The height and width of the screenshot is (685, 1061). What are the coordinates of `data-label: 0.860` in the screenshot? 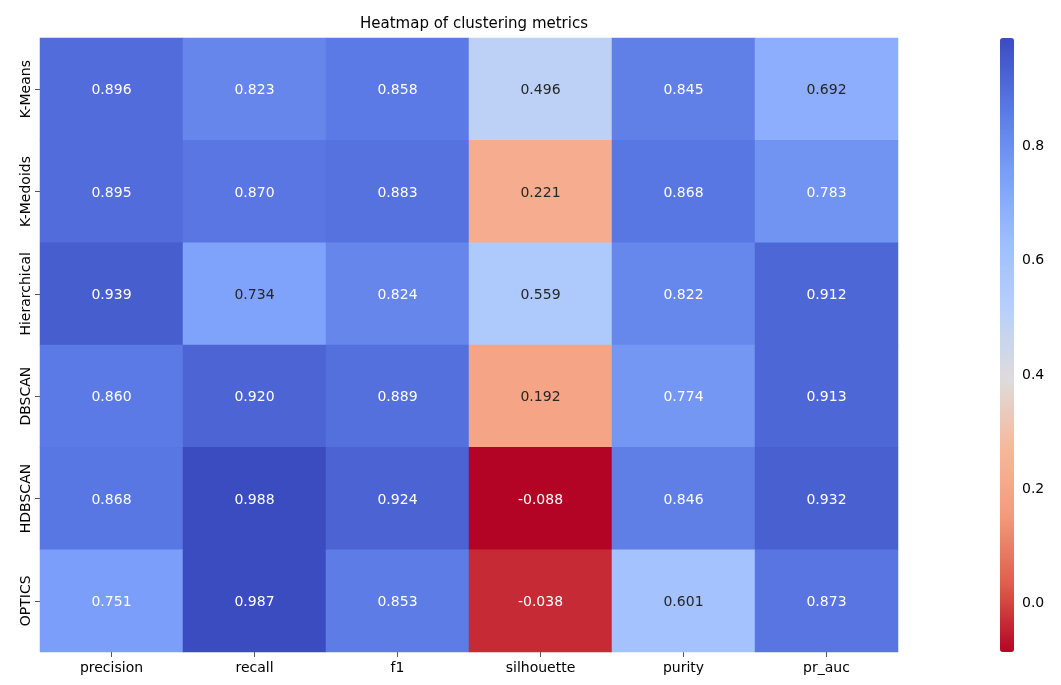 It's located at (111, 396).